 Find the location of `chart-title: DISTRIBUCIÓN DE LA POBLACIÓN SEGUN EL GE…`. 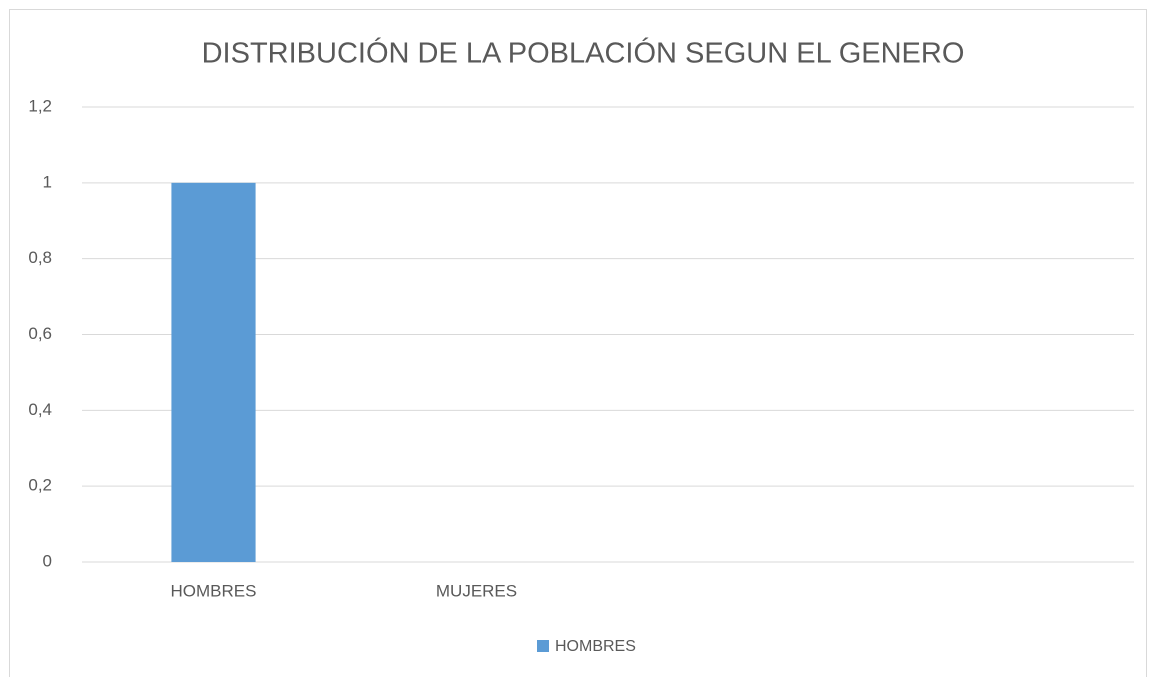

chart-title: DISTRIBUCIÓN DE LA POBLACIÓN SEGUN EL GE… is located at coordinates (583, 53).